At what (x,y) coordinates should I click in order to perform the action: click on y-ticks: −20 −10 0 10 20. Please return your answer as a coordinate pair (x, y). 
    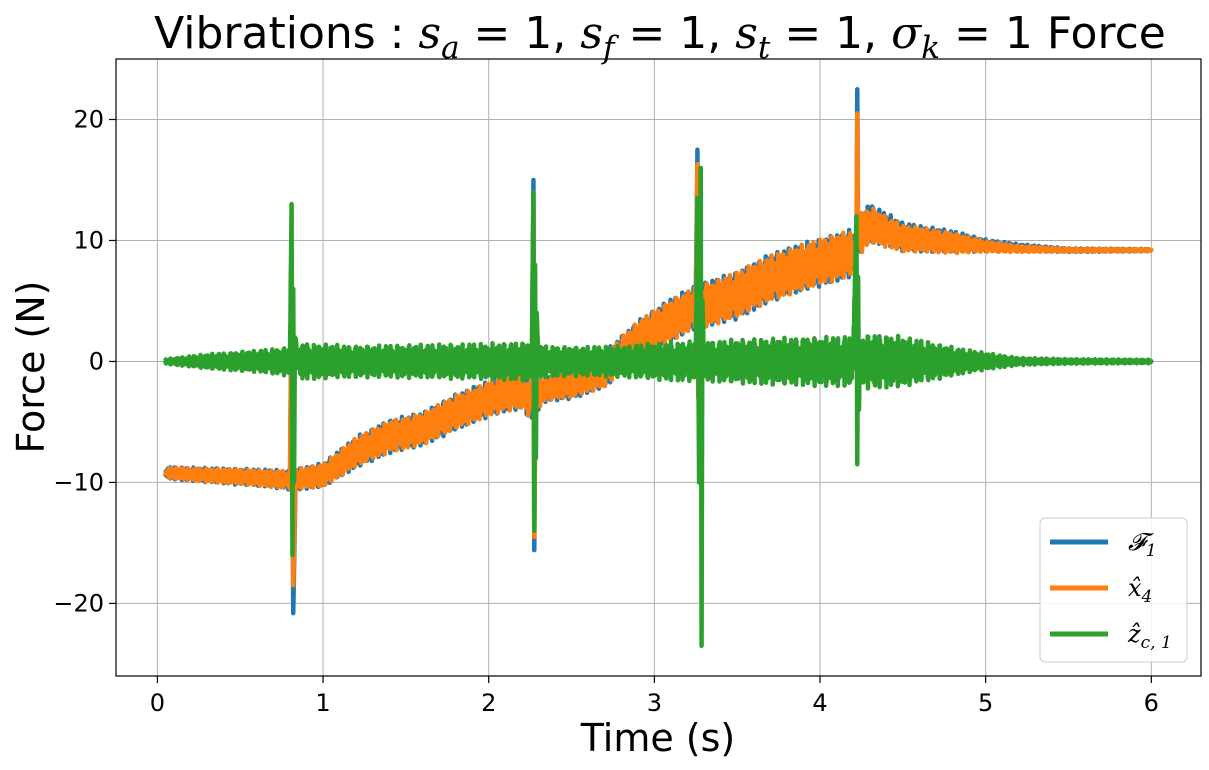
    Looking at the image, I should click on (84, 361).